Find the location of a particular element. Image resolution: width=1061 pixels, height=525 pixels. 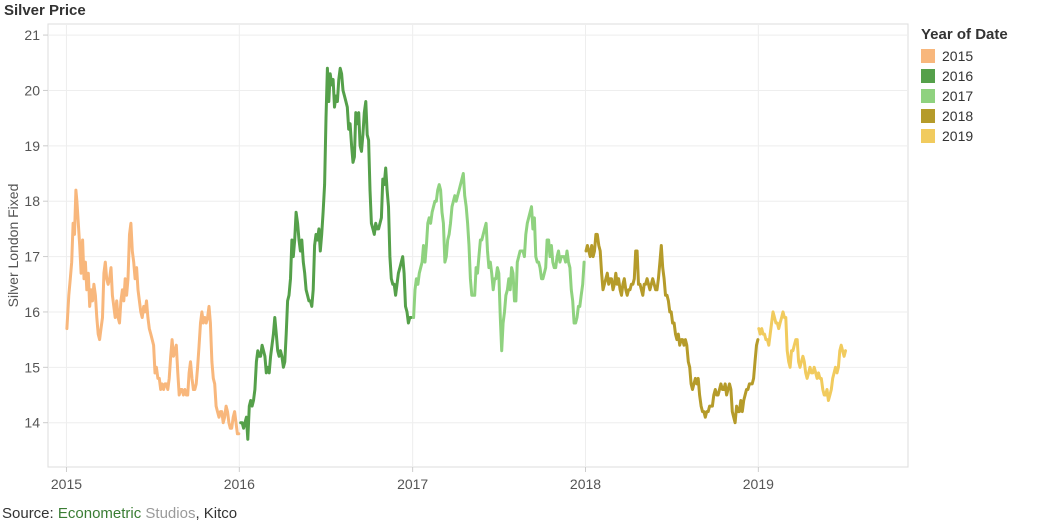

source-econometric: Econometric is located at coordinates (99, 513).